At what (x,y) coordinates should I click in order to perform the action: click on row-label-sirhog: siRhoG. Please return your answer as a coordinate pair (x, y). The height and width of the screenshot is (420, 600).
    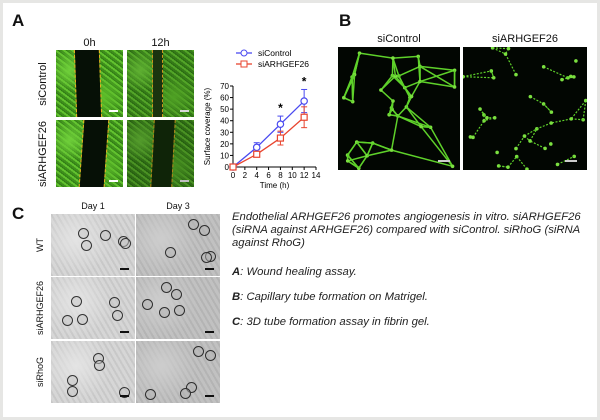
    Looking at the image, I should click on (40, 372).